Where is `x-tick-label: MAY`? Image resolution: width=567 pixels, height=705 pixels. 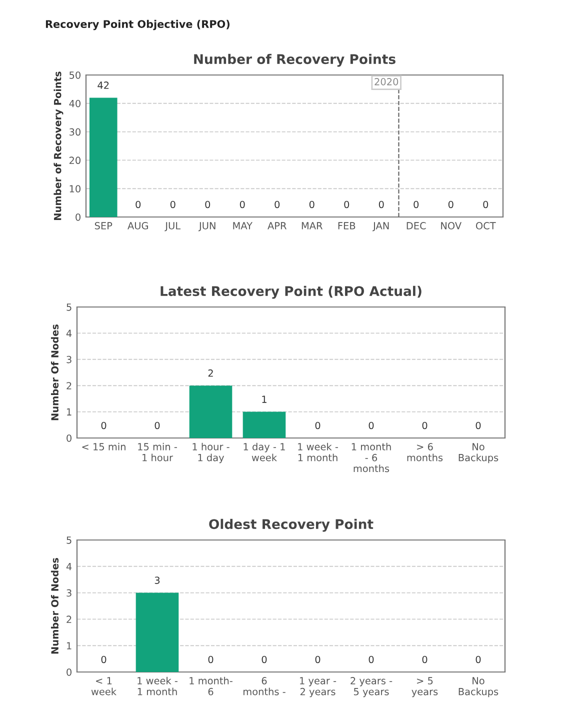 x-tick-label: MAY is located at coordinates (243, 226).